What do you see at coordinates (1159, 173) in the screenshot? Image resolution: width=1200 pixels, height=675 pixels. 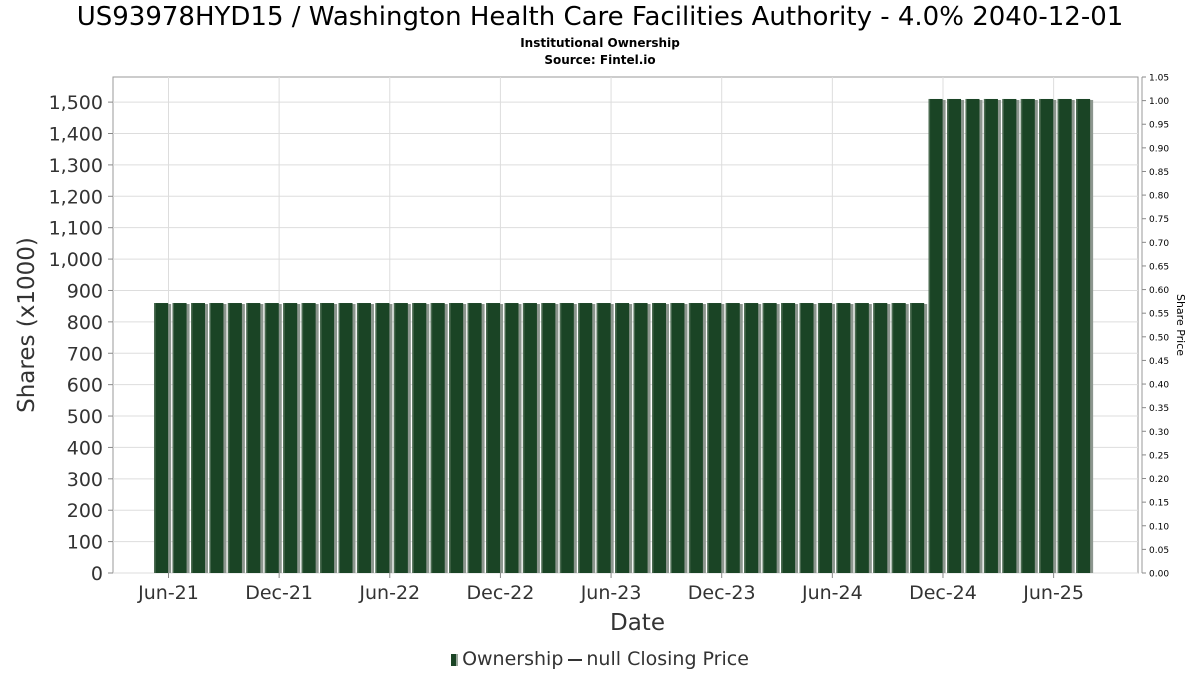 I see `y2-tick-label: 0.85` at bounding box center [1159, 173].